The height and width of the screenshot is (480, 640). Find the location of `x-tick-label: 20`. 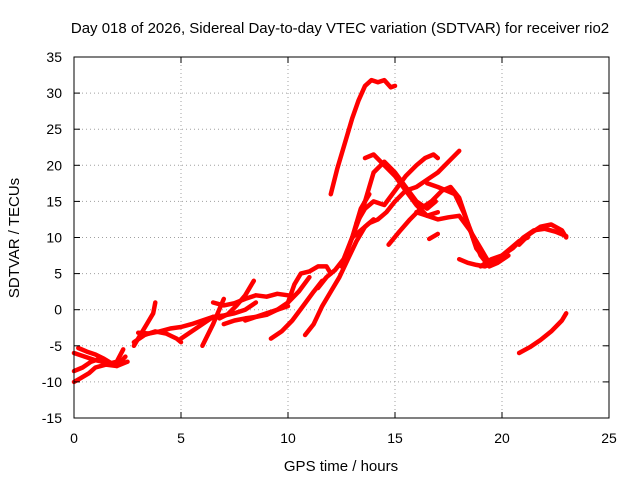

x-tick-label: 20 is located at coordinates (502, 438).